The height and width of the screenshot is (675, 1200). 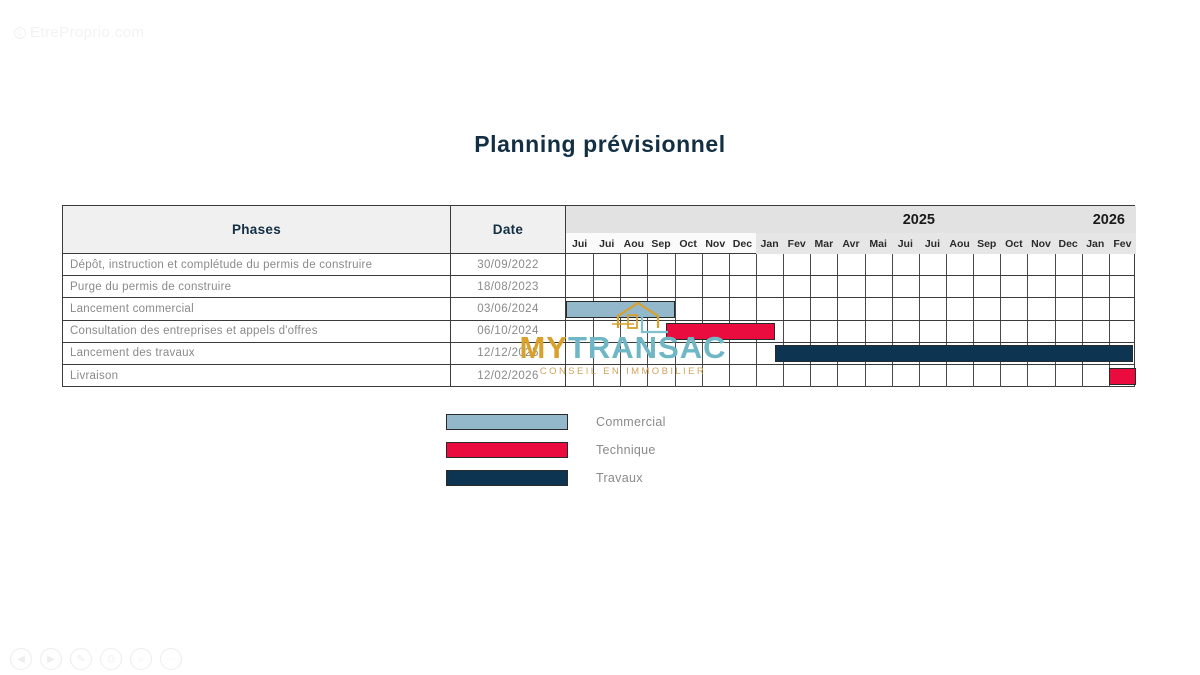 What do you see at coordinates (508, 331) in the screenshot?
I see `phase-date: 06/10/2024` at bounding box center [508, 331].